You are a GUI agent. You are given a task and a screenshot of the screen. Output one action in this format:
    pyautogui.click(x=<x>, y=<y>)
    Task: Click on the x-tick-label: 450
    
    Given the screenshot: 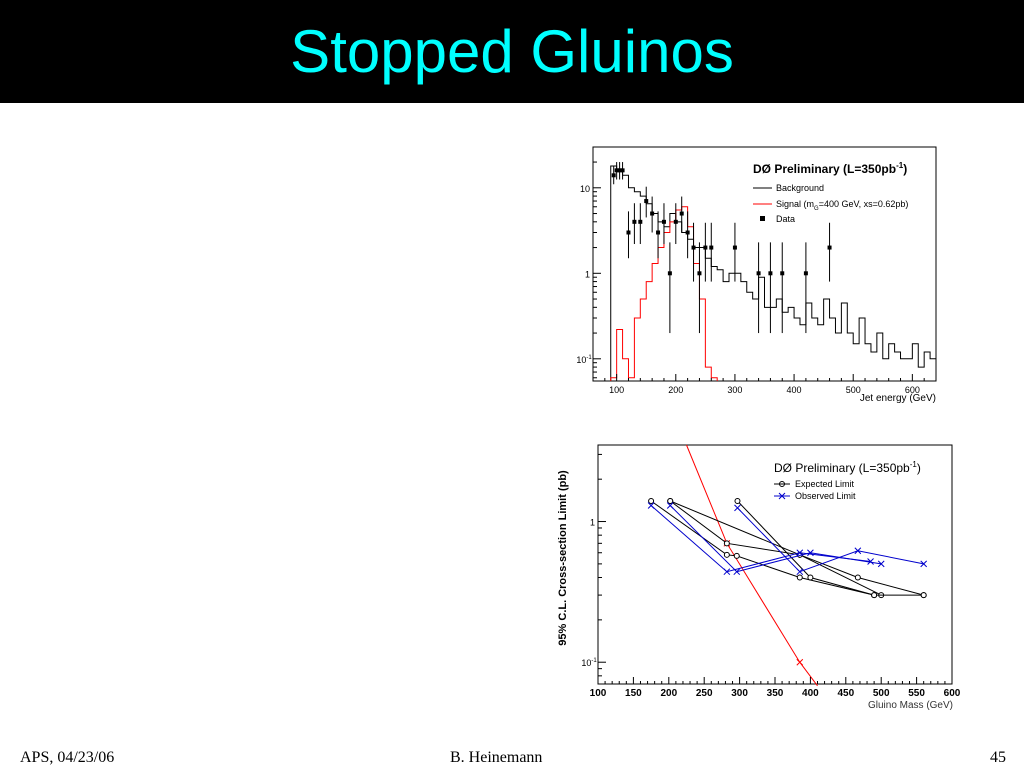 What is the action you would take?
    pyautogui.click(x=845, y=693)
    